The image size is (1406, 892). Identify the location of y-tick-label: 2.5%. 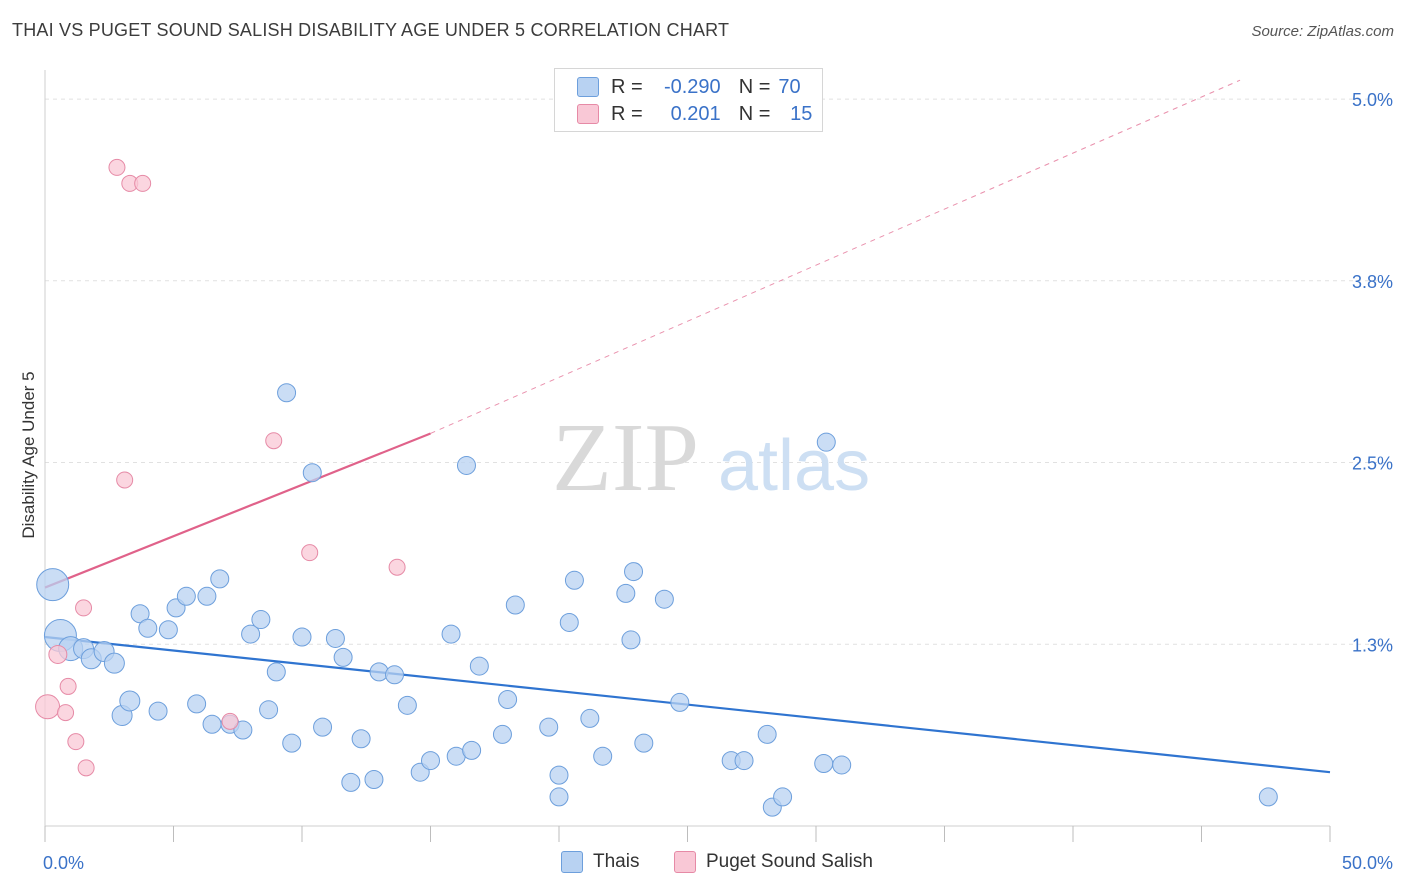
(1372, 464).